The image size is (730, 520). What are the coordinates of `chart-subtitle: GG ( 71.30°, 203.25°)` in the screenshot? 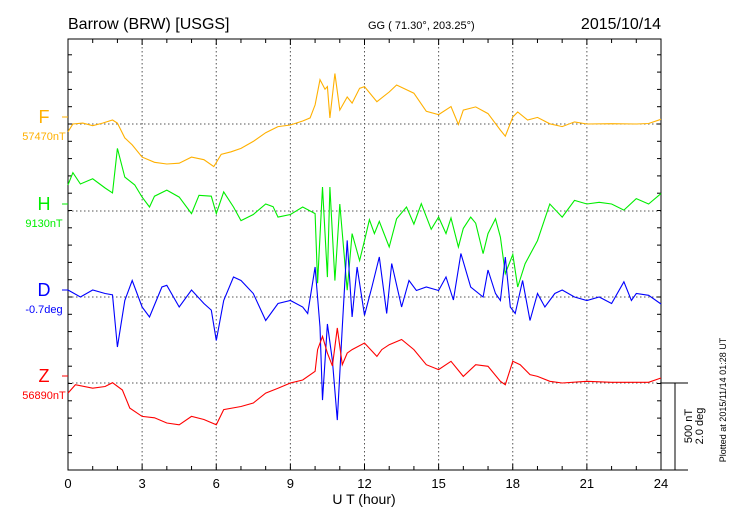 It's located at (421, 26).